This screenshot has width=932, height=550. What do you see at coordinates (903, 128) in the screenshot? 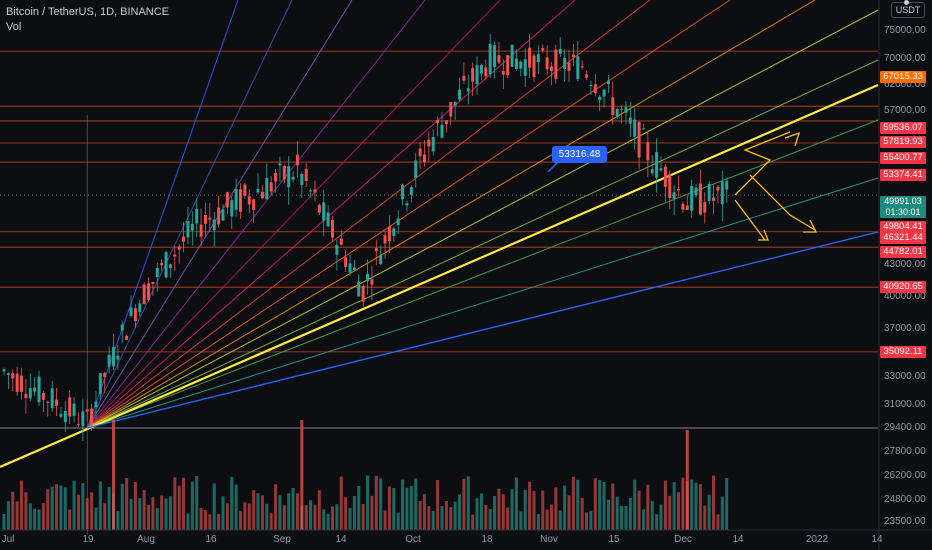
I see `price-level-tag: 59536.07` at bounding box center [903, 128].